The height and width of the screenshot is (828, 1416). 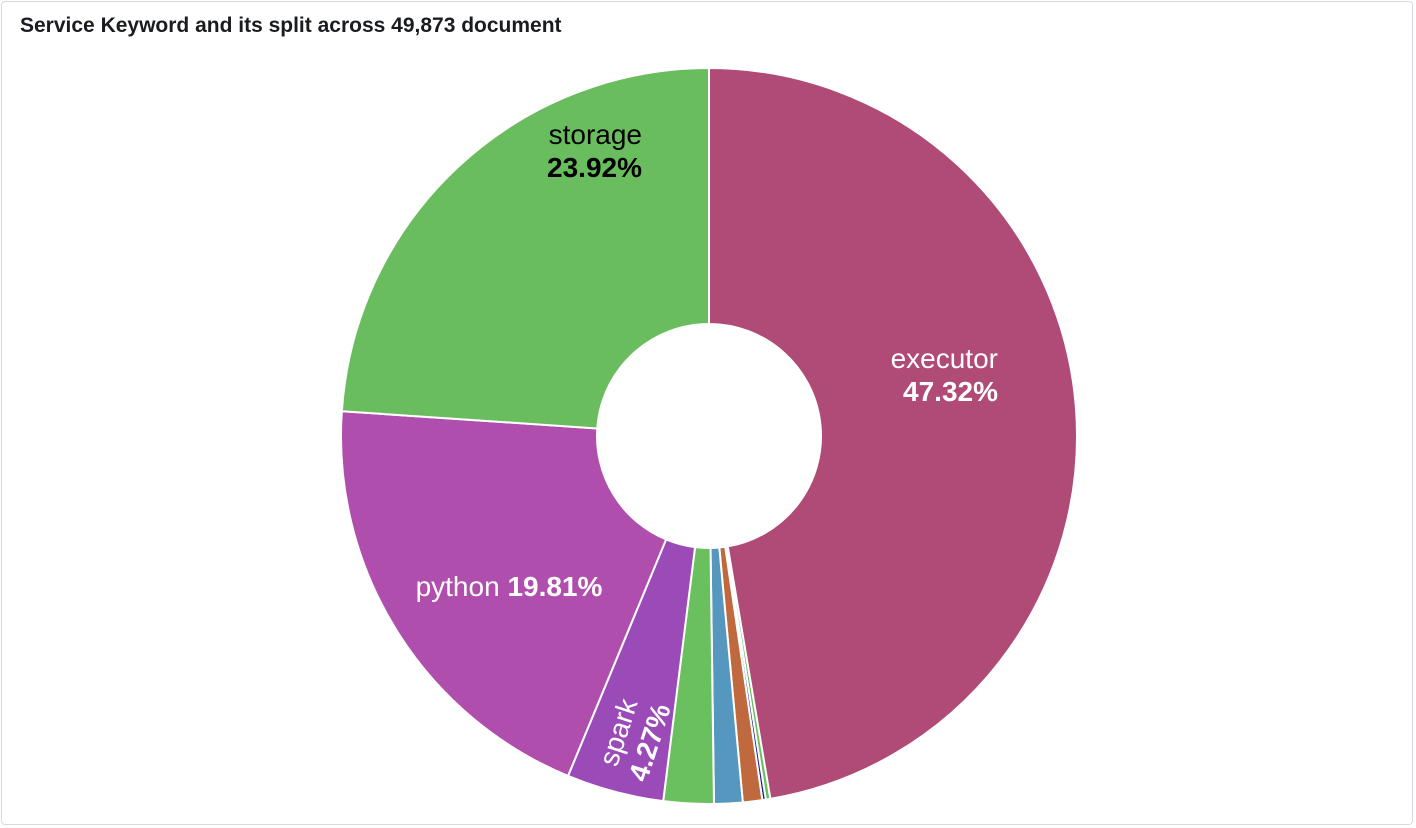 I want to click on label-python-name: python, so click(x=462, y=586).